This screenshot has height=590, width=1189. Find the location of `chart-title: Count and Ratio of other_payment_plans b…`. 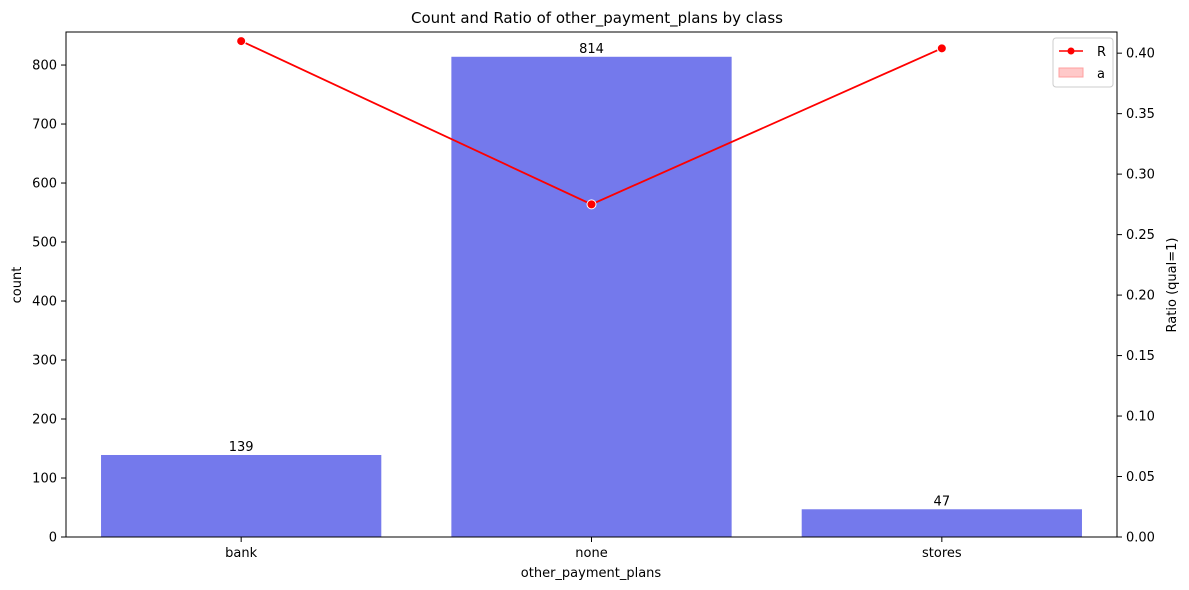

chart-title: Count and Ratio of other_payment_plans b… is located at coordinates (597, 18).